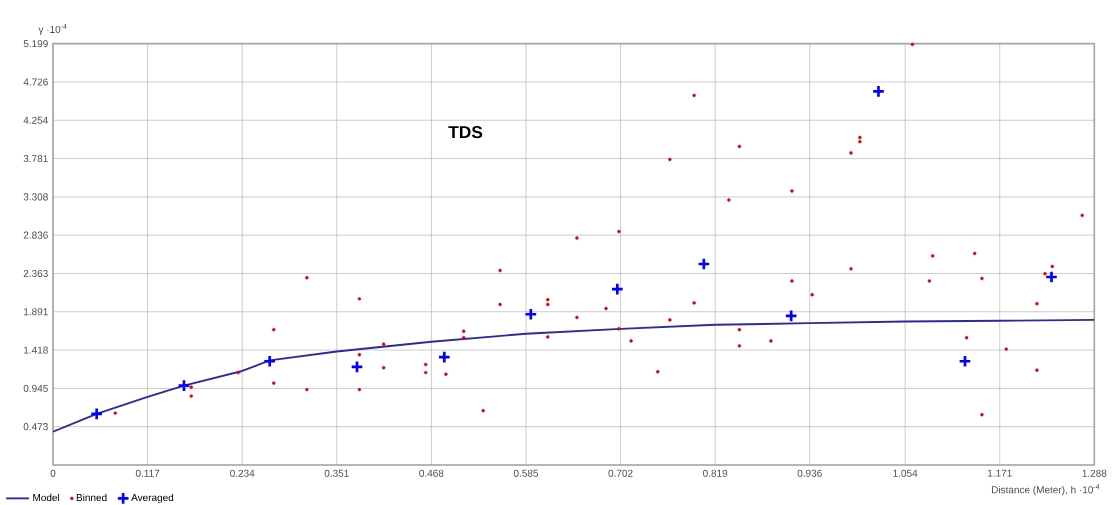  I want to click on y-tick-label: 1.418, so click(36, 350).